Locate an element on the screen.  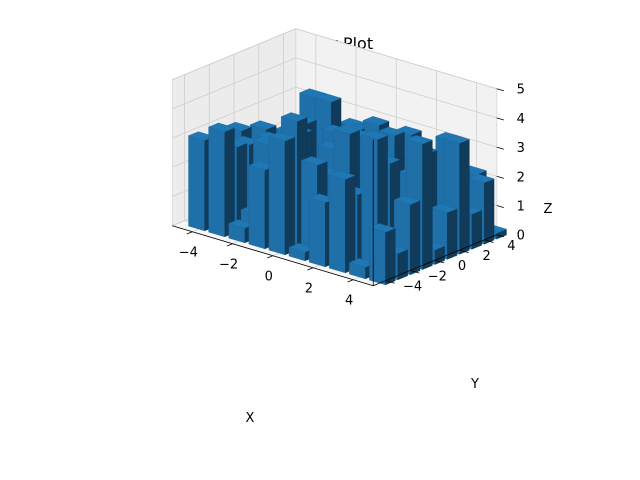
z-tick-label: 3 is located at coordinates (521, 148).